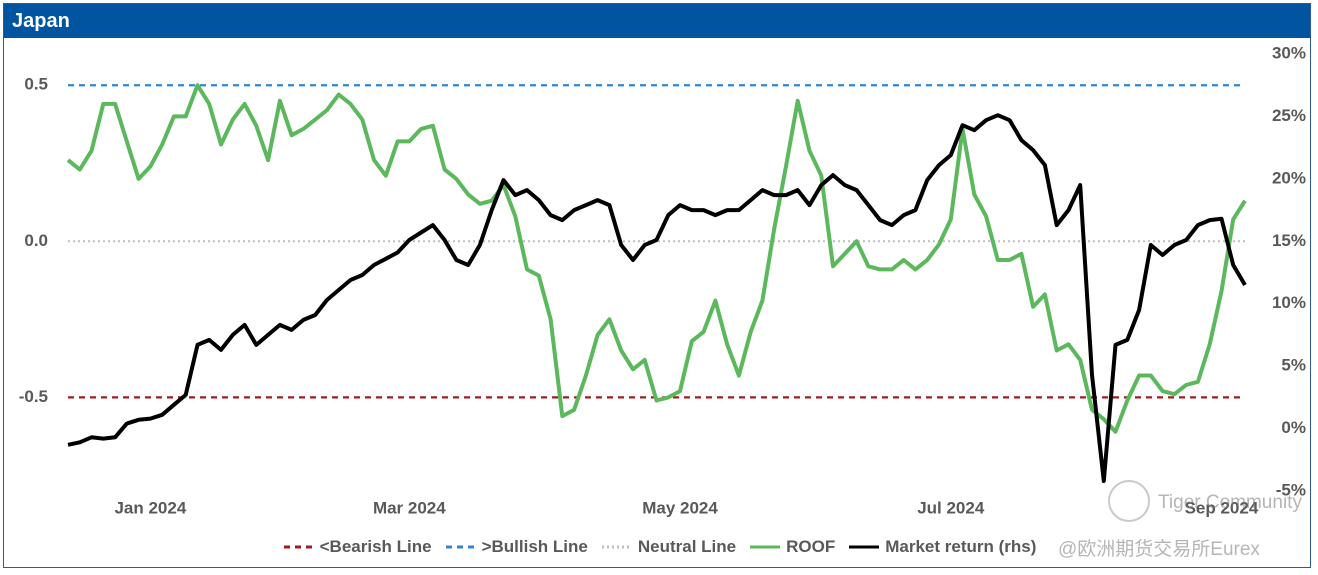 The image size is (1318, 575). What do you see at coordinates (1222, 507) in the screenshot?
I see `x-tick-label: Sep 2024` at bounding box center [1222, 507].